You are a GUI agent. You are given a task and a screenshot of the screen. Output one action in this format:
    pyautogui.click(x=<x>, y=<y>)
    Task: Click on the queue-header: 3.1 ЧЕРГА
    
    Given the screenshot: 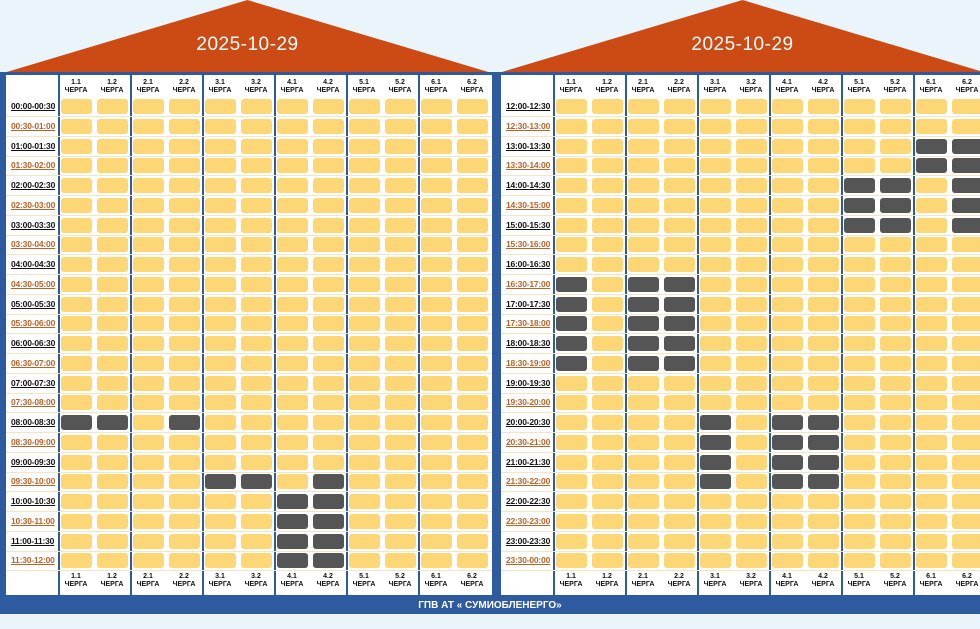 What is the action you would take?
    pyautogui.click(x=715, y=87)
    